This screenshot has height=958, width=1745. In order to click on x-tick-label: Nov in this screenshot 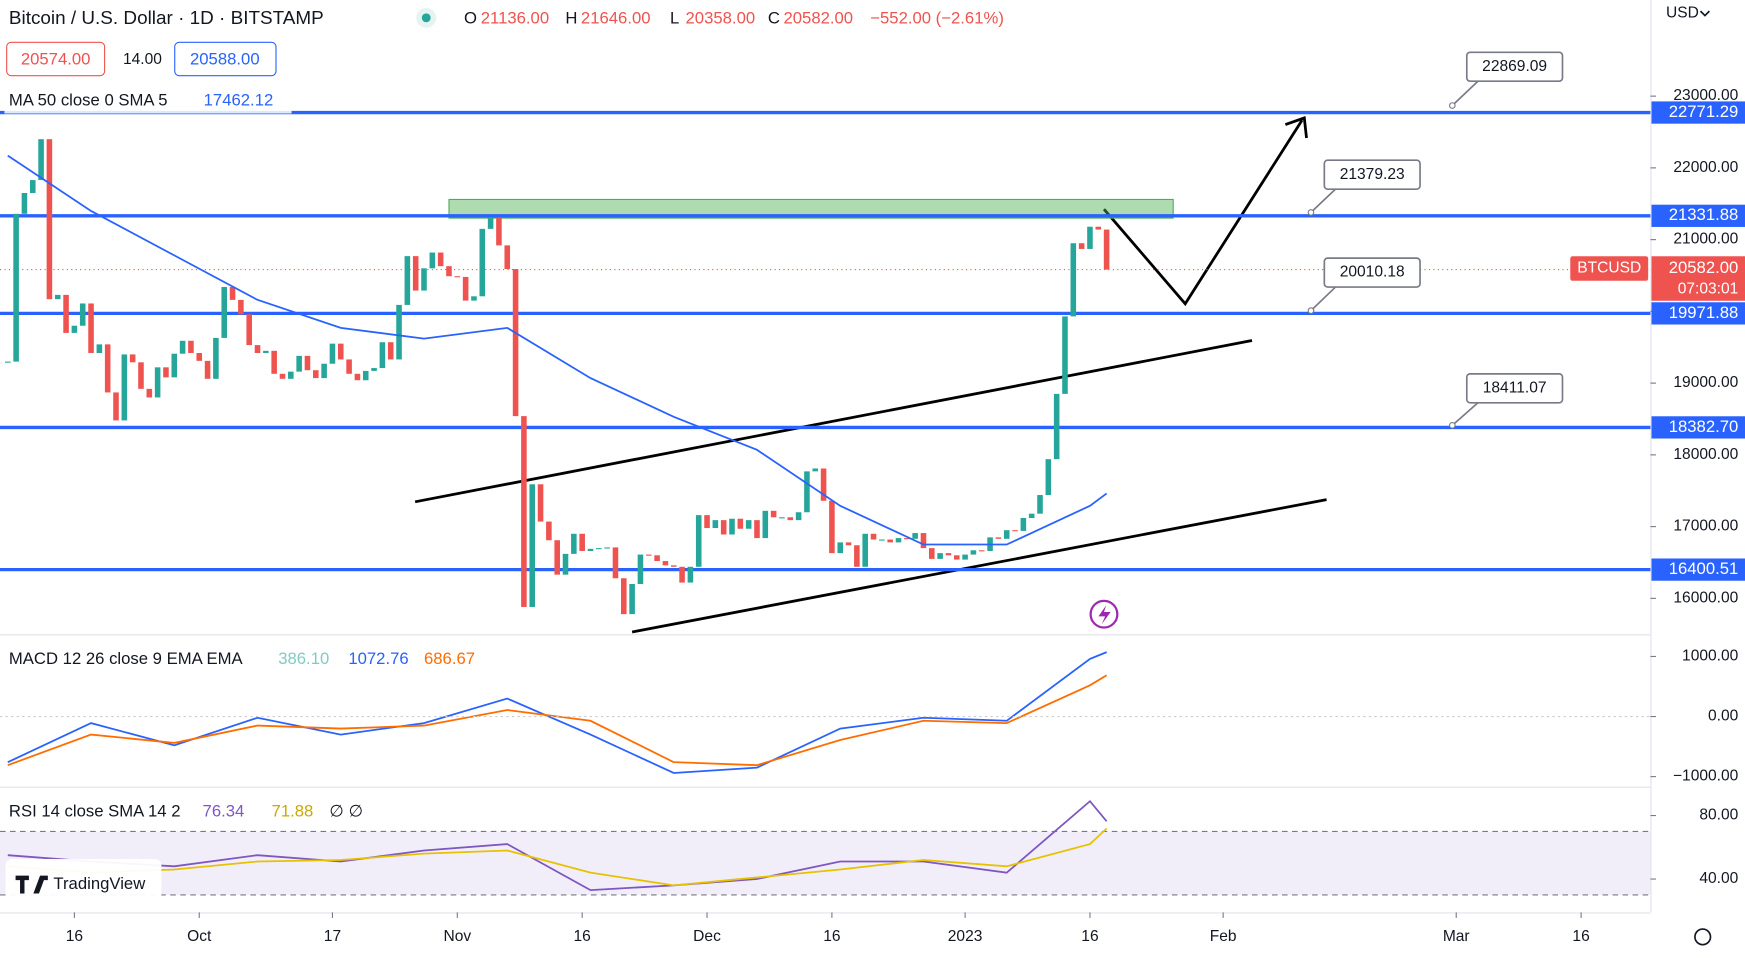, I will do `click(457, 936)`.